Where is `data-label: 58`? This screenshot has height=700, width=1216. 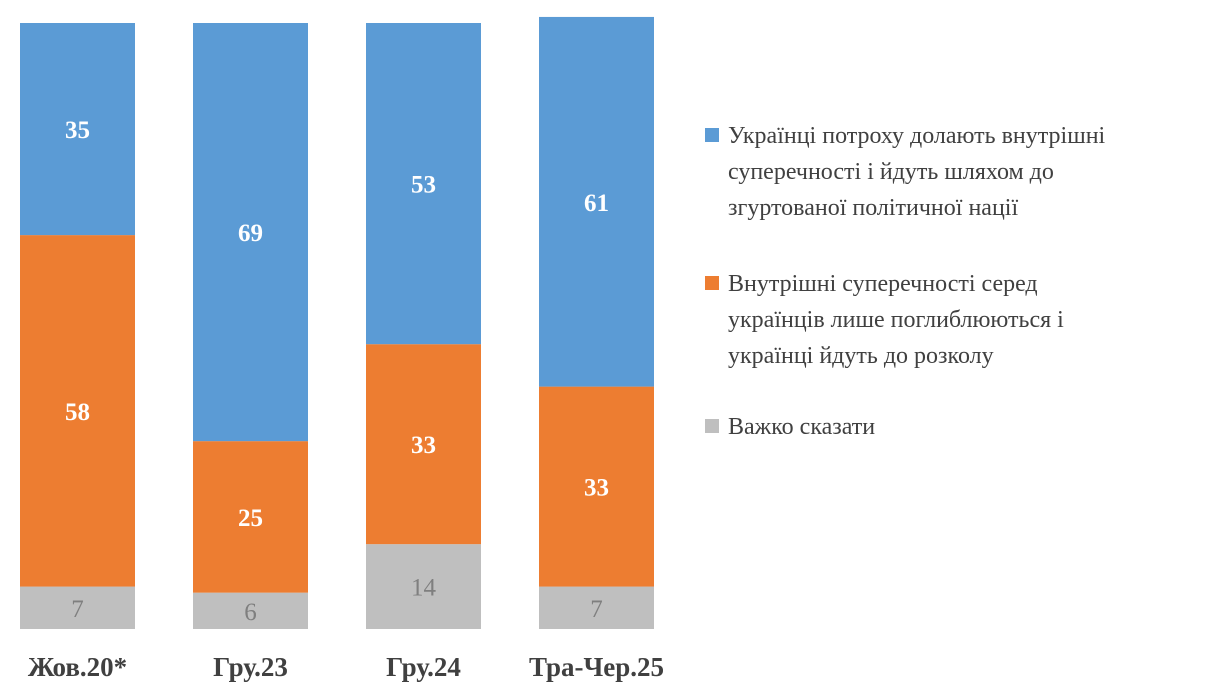 data-label: 58 is located at coordinates (77, 412).